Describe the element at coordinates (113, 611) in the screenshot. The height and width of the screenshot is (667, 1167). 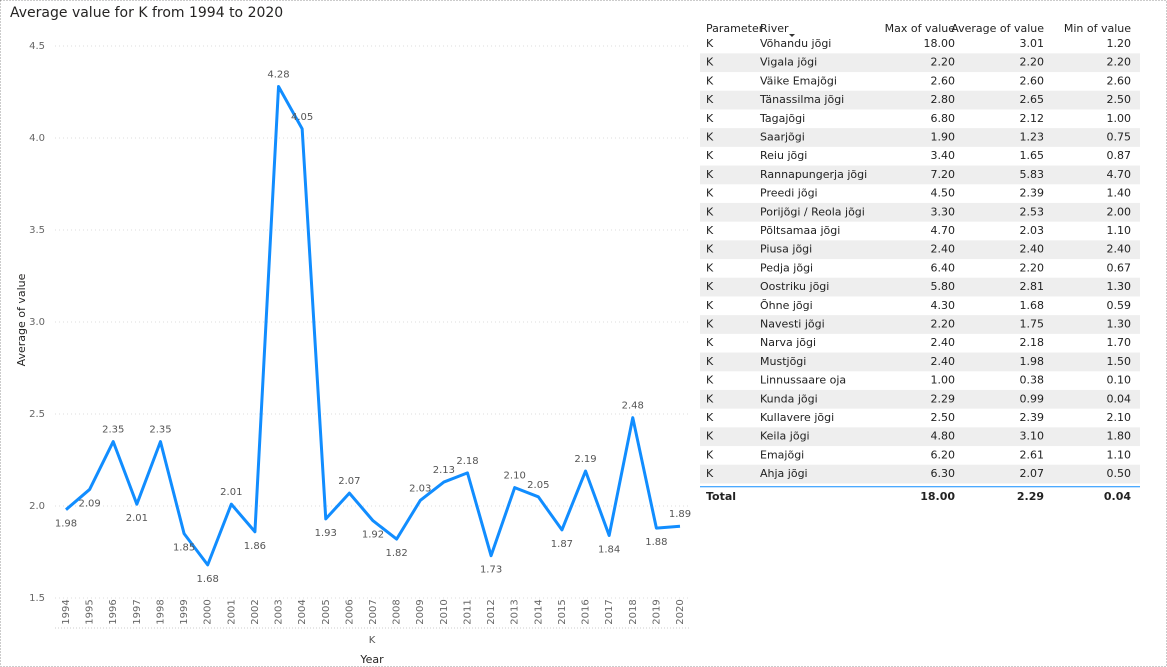
I see `x-tick-label: 1996` at that location.